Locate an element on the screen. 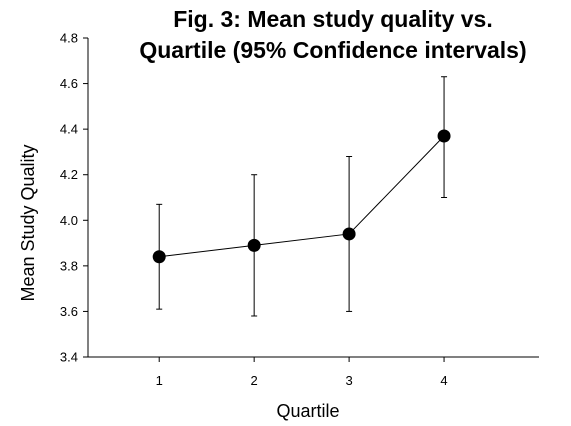 Image resolution: width=571 pixels, height=426 pixels. x-tick-label: 3 is located at coordinates (348, 380).